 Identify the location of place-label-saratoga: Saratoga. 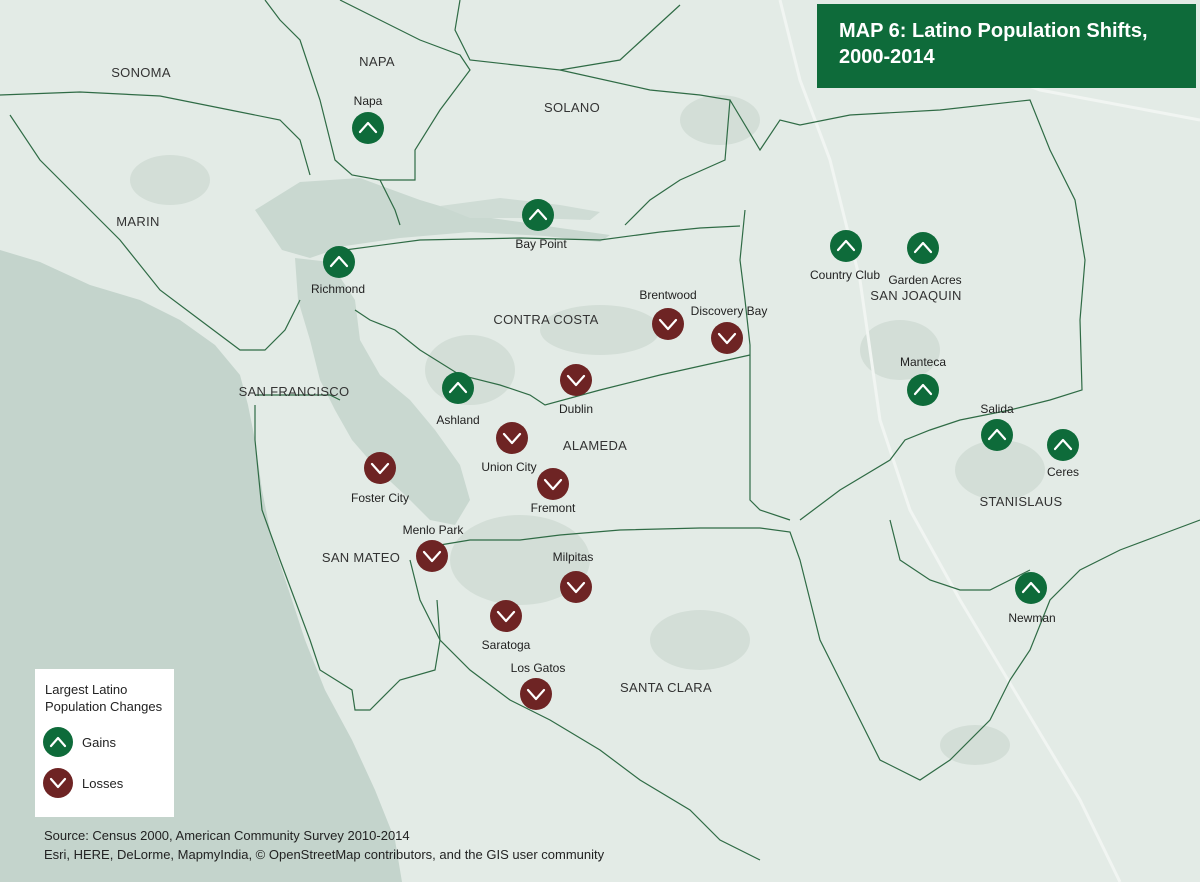
(506, 645).